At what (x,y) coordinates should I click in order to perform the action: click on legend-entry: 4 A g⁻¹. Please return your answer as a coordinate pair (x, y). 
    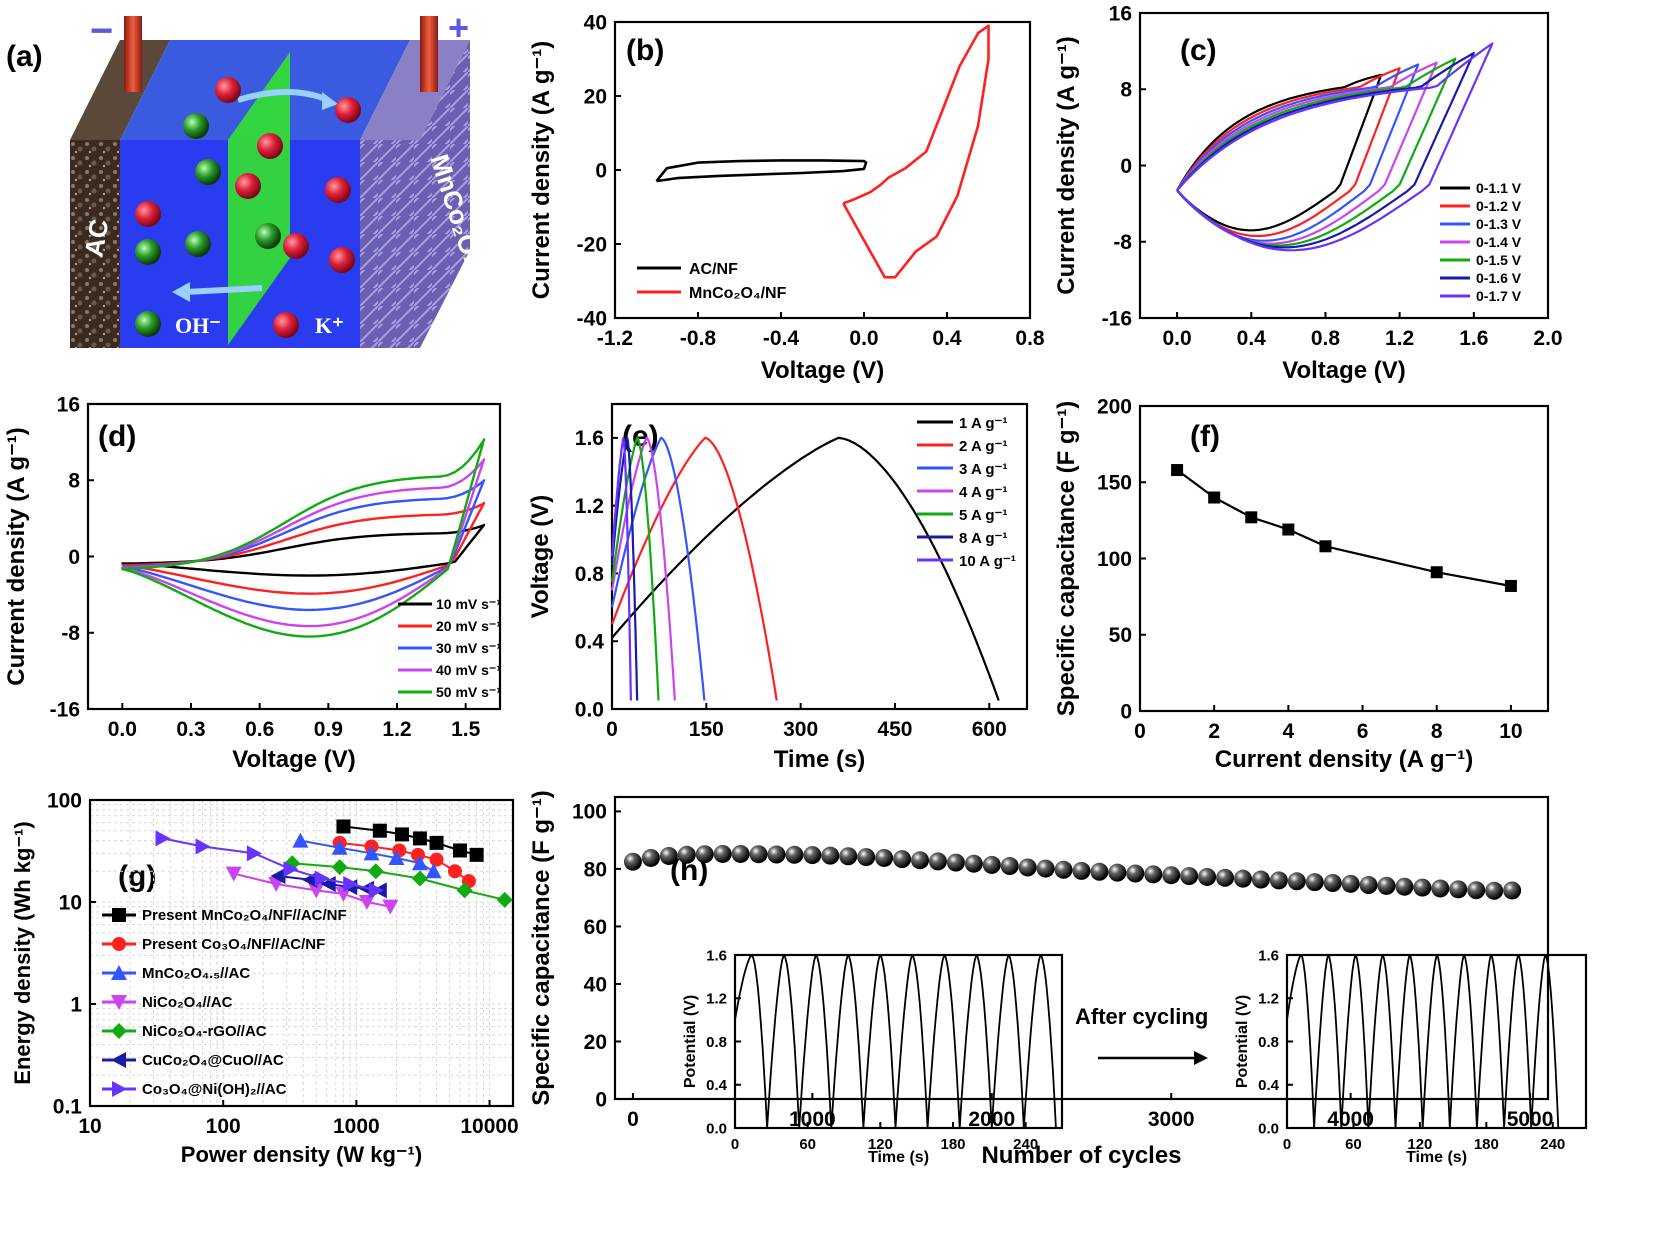
    Looking at the image, I should click on (983, 492).